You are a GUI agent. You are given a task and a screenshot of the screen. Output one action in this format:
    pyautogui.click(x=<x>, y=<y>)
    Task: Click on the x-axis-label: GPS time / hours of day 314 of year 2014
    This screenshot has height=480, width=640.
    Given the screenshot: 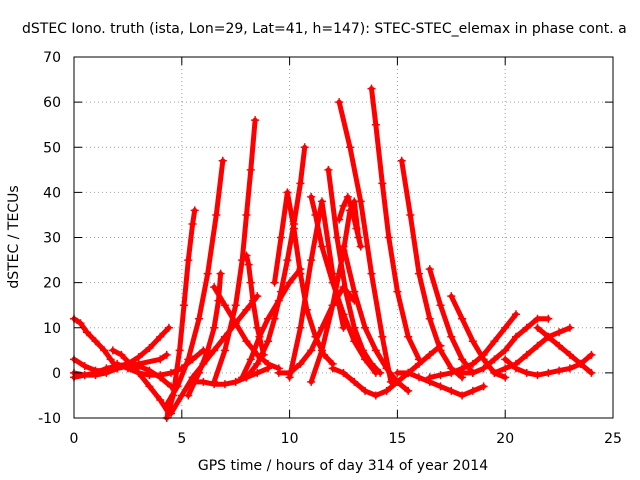 What is the action you would take?
    pyautogui.click(x=343, y=466)
    